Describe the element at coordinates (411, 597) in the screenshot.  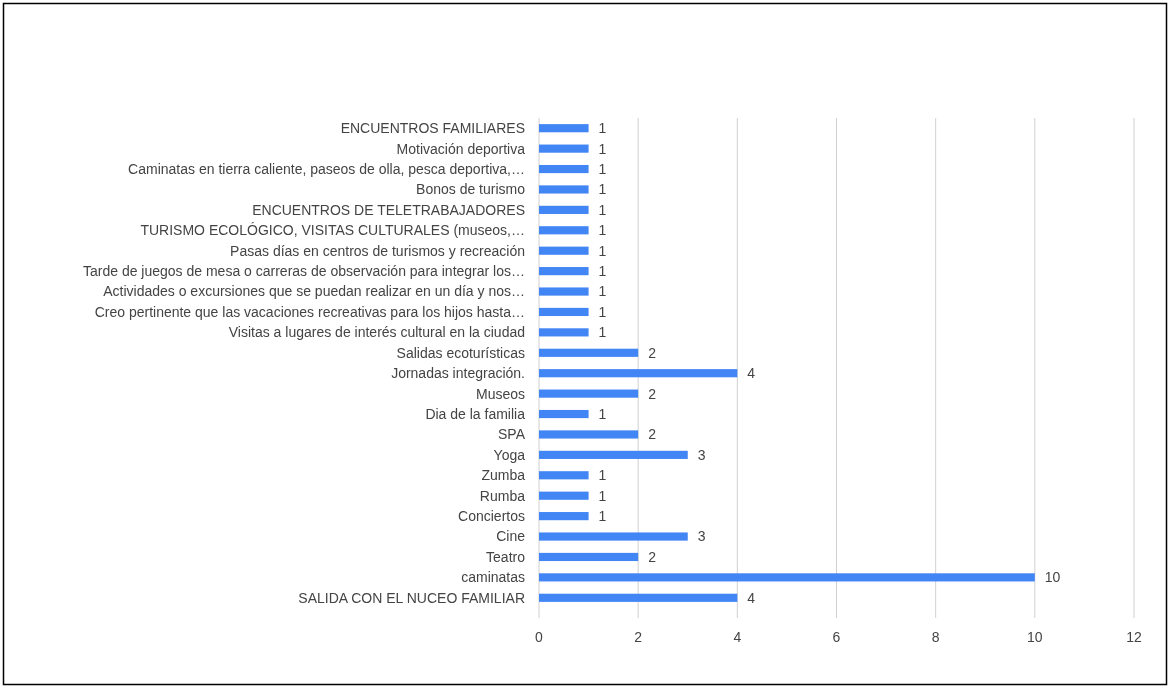
I see `y-tick-label: SALIDA CON EL NUCEO FAMILIAR` at that location.